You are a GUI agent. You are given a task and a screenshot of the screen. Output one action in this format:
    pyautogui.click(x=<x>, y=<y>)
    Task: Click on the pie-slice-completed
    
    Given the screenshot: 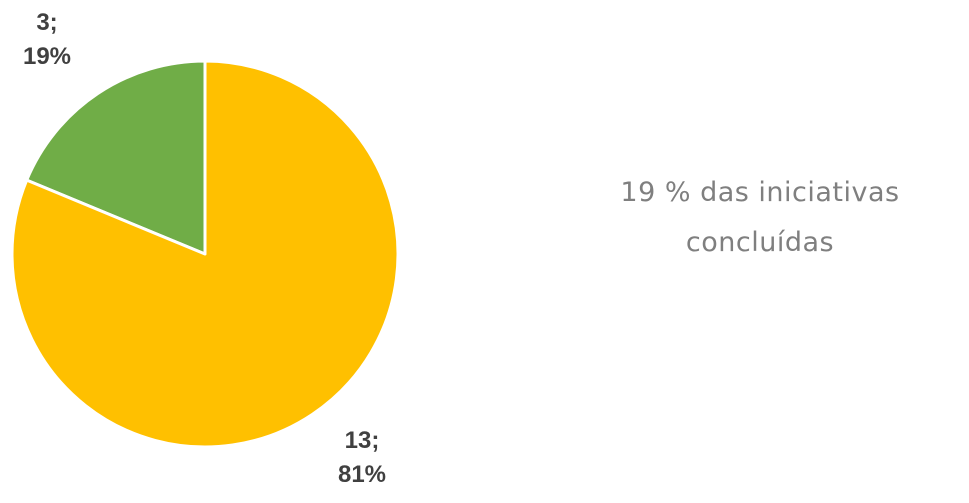 What is the action you would take?
    pyautogui.click(x=116, y=157)
    